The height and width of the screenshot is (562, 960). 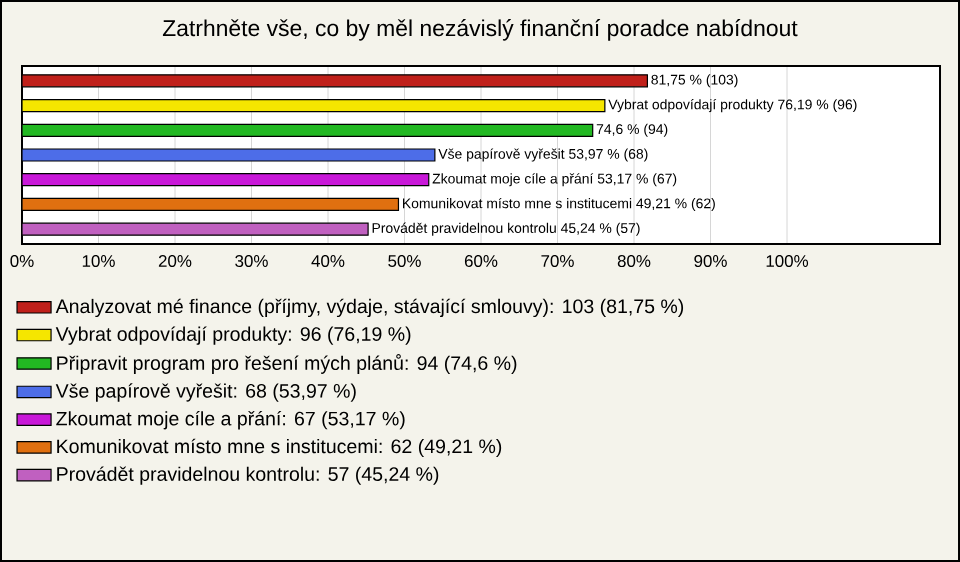 What do you see at coordinates (279, 448) in the screenshot?
I see `legend-label: Komunikovat místo mne s institucemi: 62 (49,21 %)` at bounding box center [279, 448].